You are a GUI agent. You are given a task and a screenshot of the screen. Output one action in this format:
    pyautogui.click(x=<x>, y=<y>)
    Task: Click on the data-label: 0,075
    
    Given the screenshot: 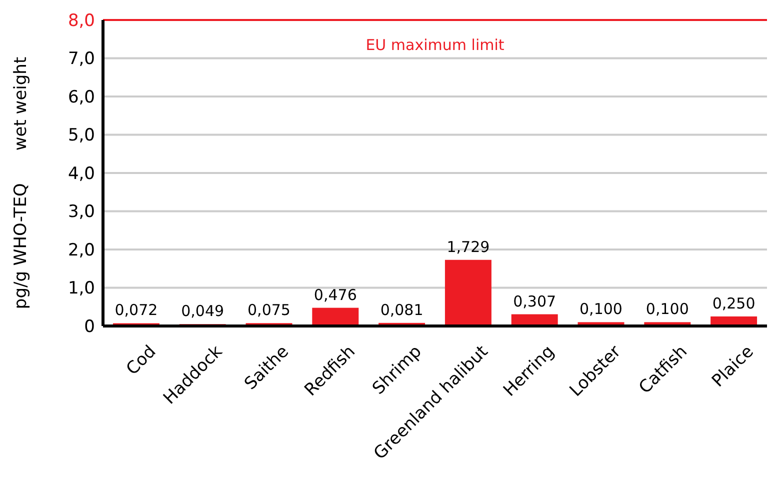 What is the action you would take?
    pyautogui.click(x=269, y=310)
    